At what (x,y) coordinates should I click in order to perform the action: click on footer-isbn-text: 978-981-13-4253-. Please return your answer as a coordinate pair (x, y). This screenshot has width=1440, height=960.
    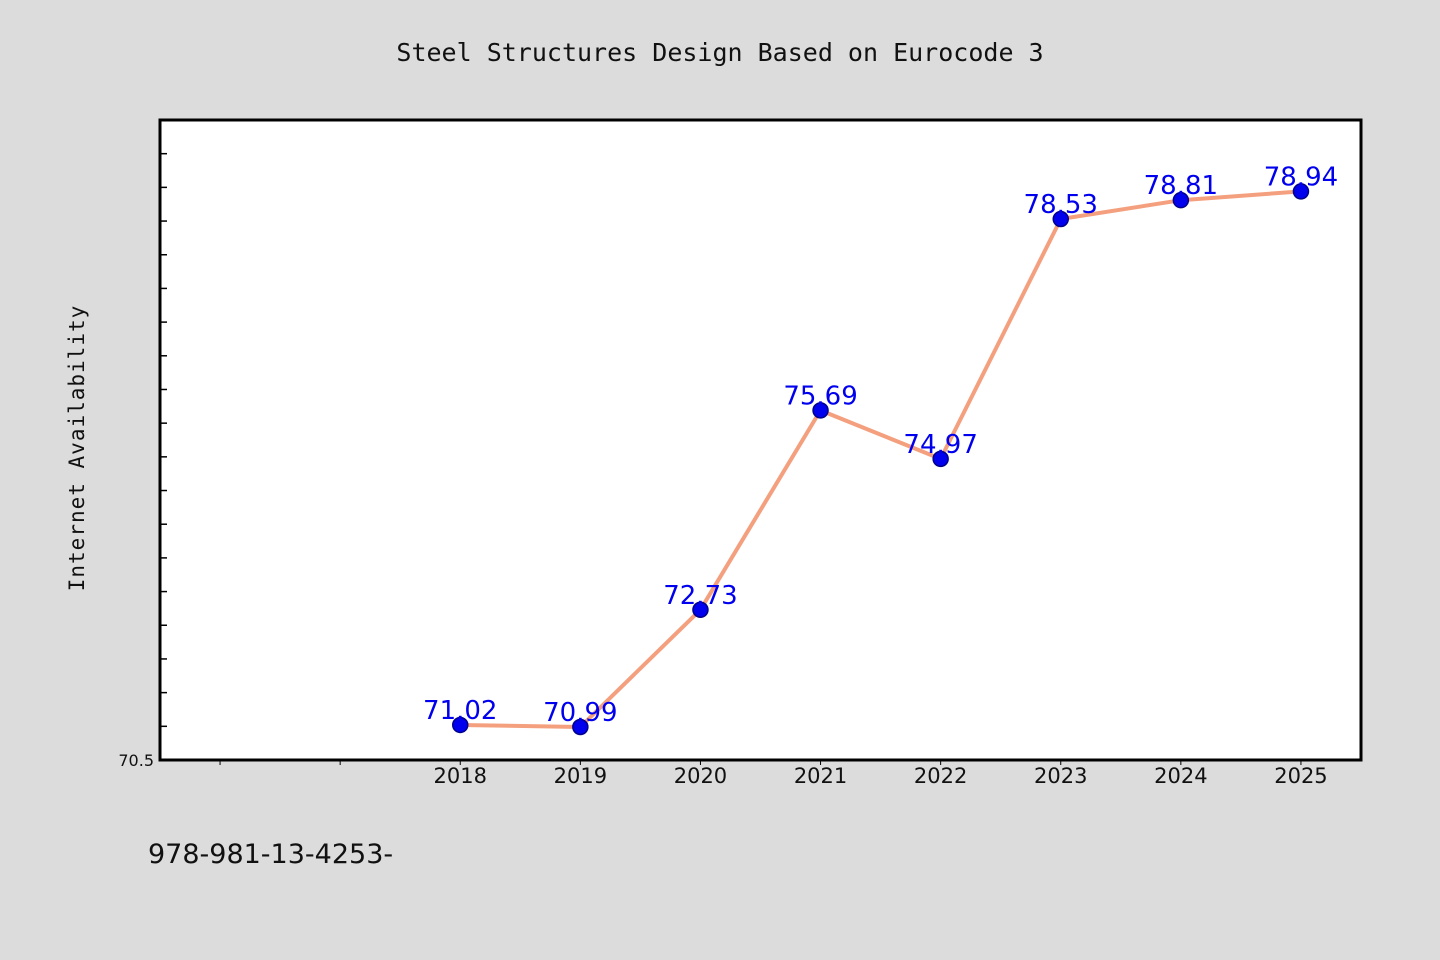
    Looking at the image, I should click on (270, 854).